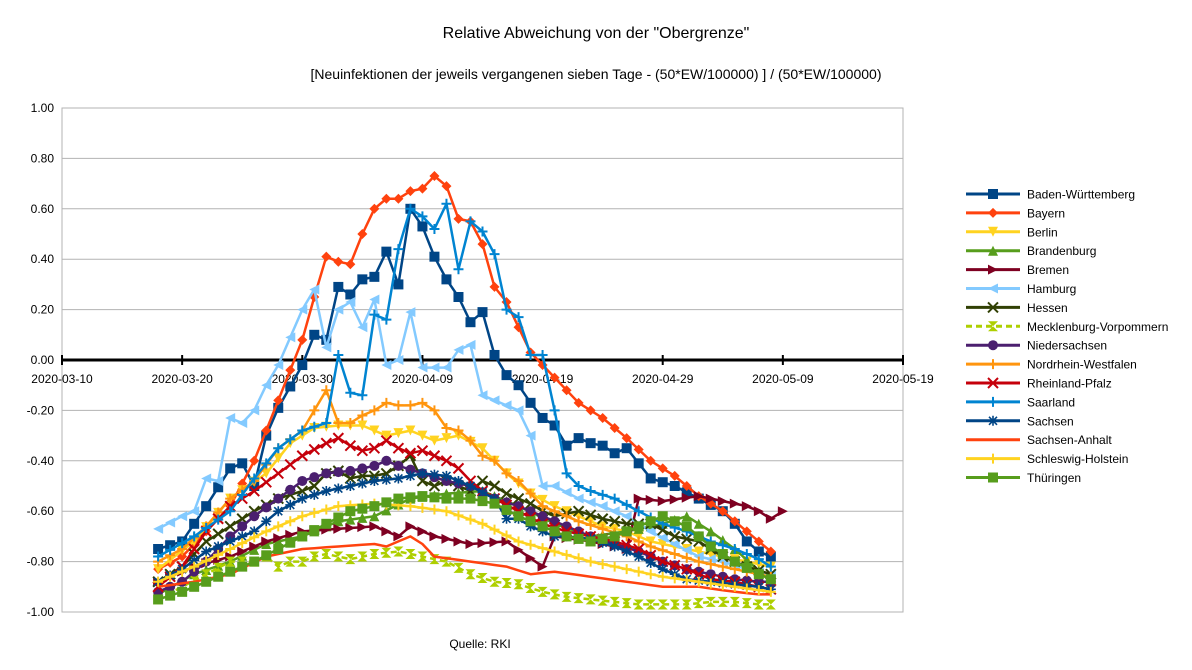 This screenshot has height=670, width=1192. Describe the element at coordinates (783, 379) in the screenshot. I see `x-tick-label: 2020-05-09` at that location.